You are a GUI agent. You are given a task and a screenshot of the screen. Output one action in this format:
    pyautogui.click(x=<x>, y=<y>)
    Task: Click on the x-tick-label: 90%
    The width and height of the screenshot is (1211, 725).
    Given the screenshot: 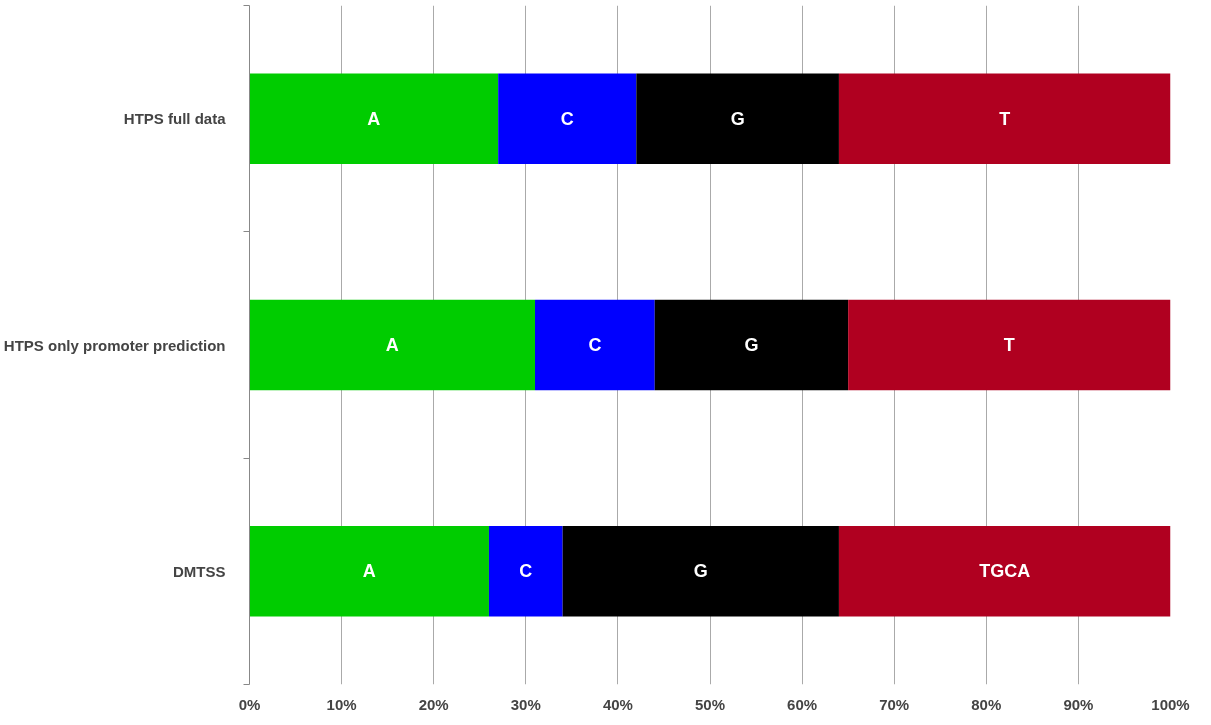 What is the action you would take?
    pyautogui.click(x=1078, y=704)
    